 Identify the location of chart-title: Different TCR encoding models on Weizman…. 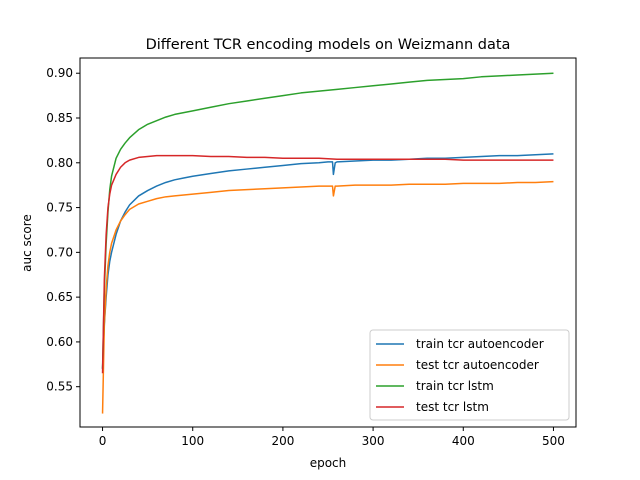
(328, 45).